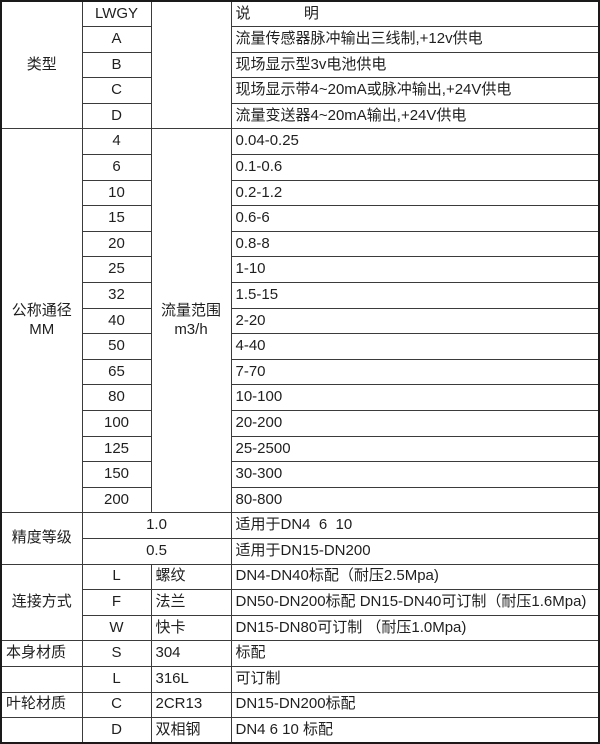 The width and height of the screenshot is (600, 744). Describe the element at coordinates (116, 39) in the screenshot. I see `type-code-cell: A` at that location.